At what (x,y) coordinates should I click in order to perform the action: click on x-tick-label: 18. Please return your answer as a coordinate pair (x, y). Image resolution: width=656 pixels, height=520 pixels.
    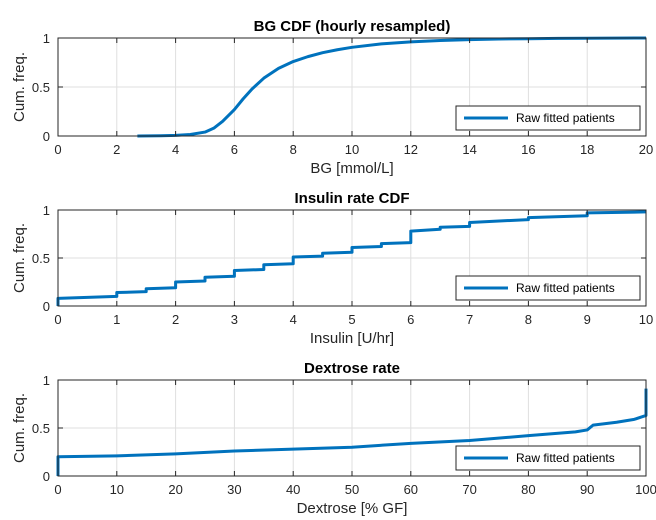
    Looking at the image, I should click on (587, 149).